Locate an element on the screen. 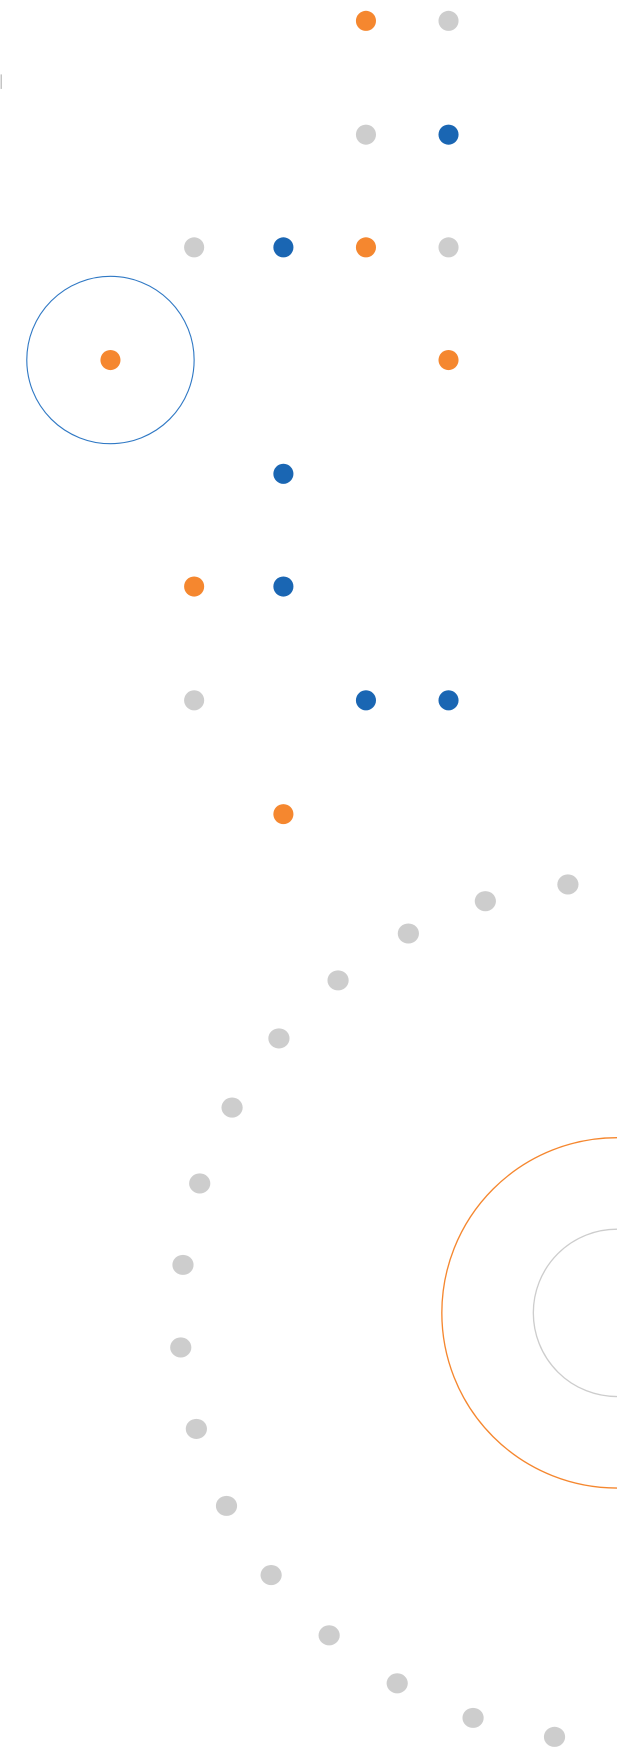  cursor-mark is located at coordinates (1, 81).